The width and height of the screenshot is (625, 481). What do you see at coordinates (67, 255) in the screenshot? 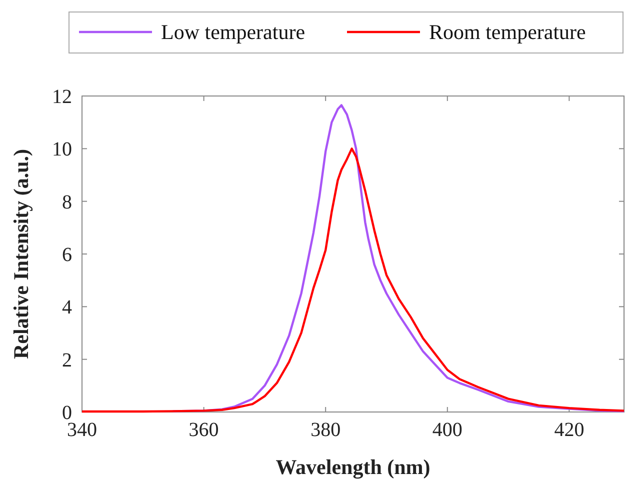
I see `y-tick-label: 6` at bounding box center [67, 255].